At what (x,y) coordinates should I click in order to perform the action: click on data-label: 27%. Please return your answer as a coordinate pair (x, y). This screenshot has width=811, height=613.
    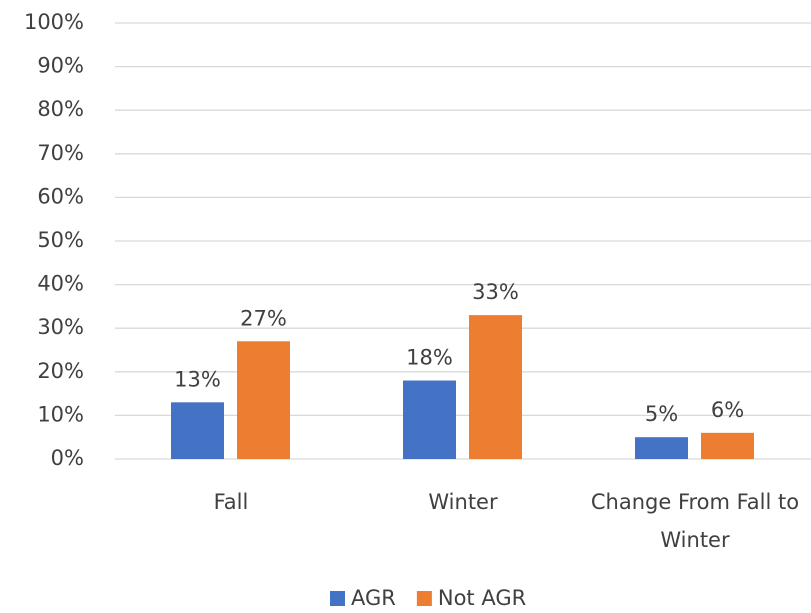
    Looking at the image, I should click on (263, 318).